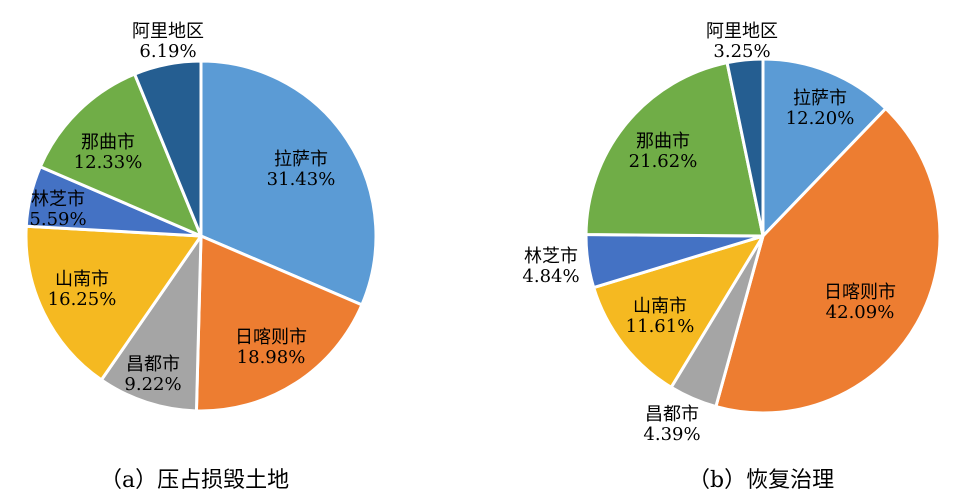 The image size is (956, 499). Describe the element at coordinates (745, 147) in the screenshot. I see `pie-b-slice-ngari` at that location.